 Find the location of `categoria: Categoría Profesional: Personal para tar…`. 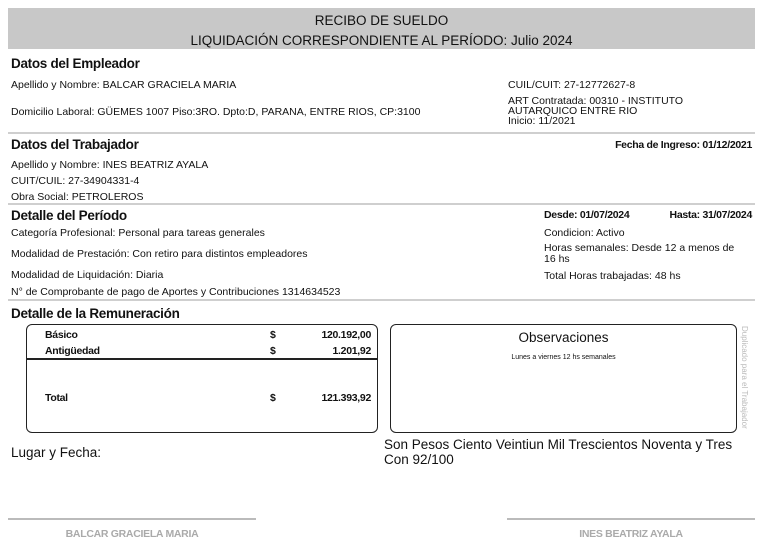

categoria: Categoría Profesional: Personal para tar… is located at coordinates (138, 233).